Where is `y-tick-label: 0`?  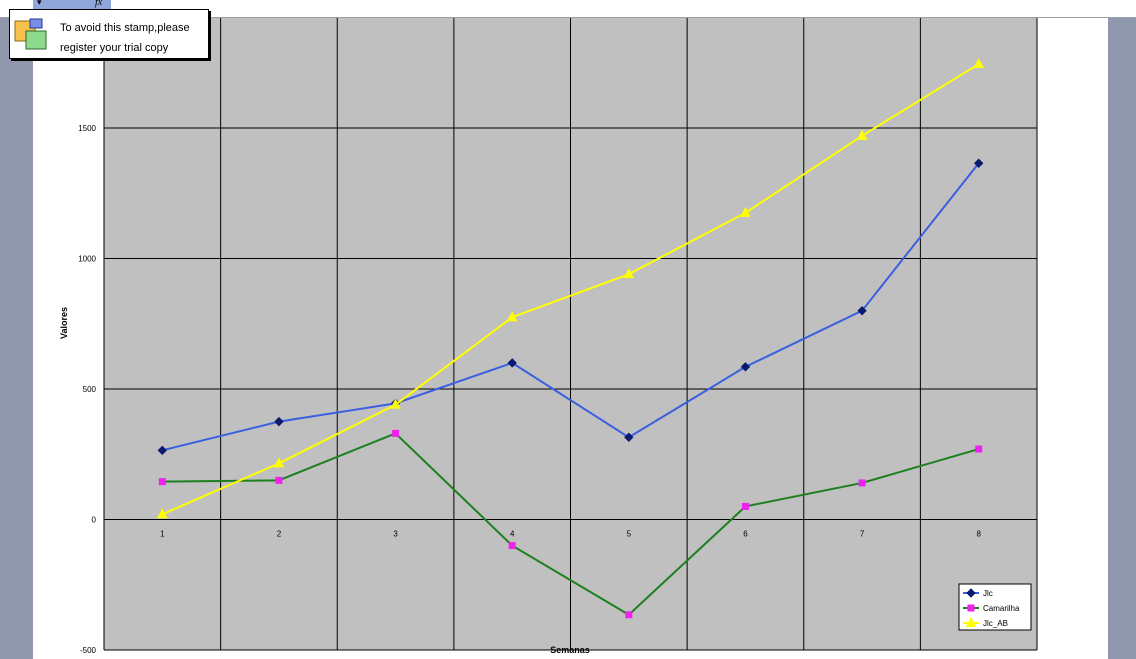 y-tick-label: 0 is located at coordinates (94, 520).